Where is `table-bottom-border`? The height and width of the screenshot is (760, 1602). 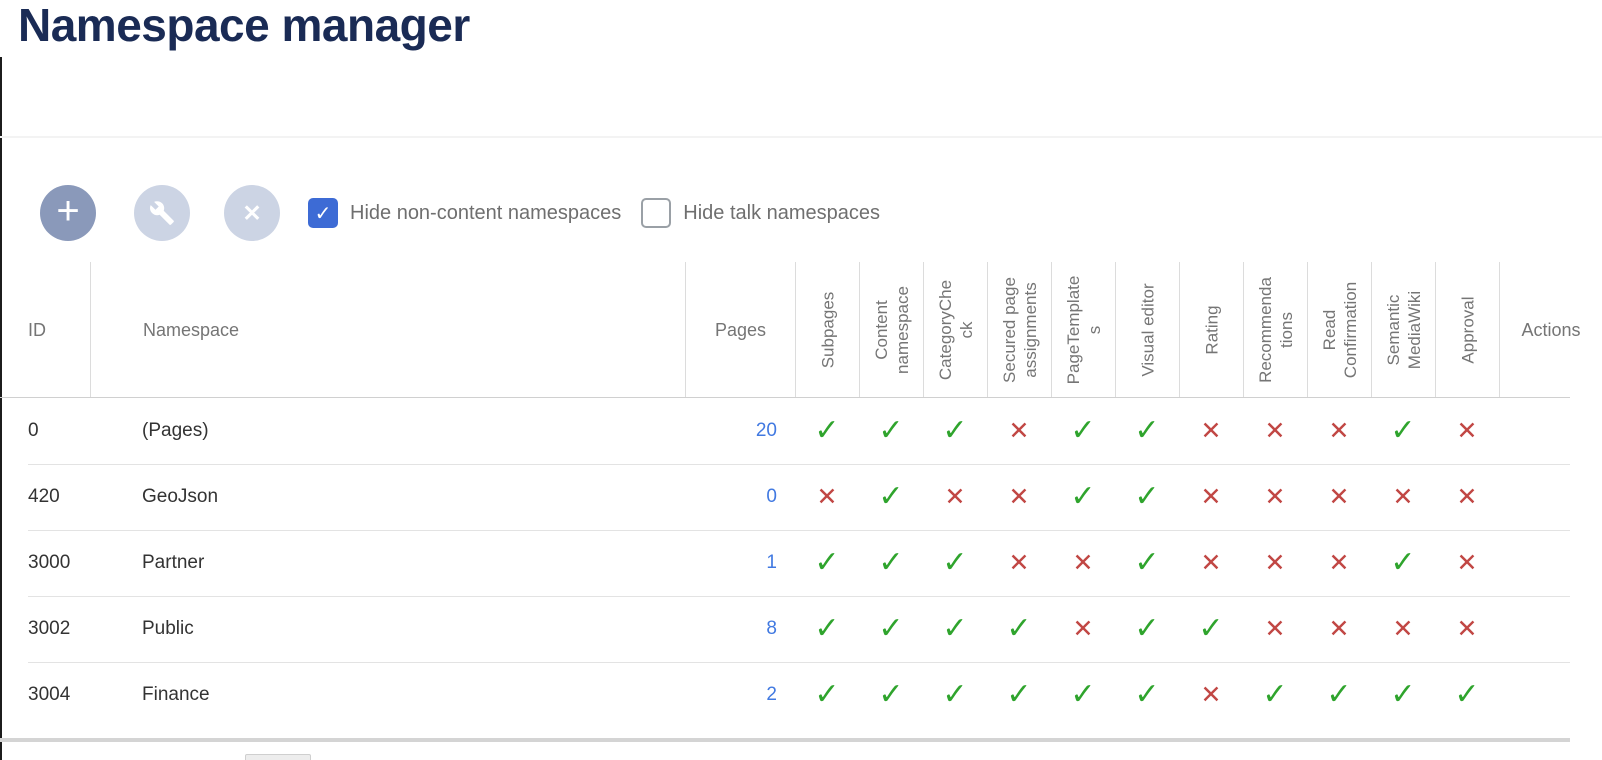
table-bottom-border is located at coordinates (785, 740).